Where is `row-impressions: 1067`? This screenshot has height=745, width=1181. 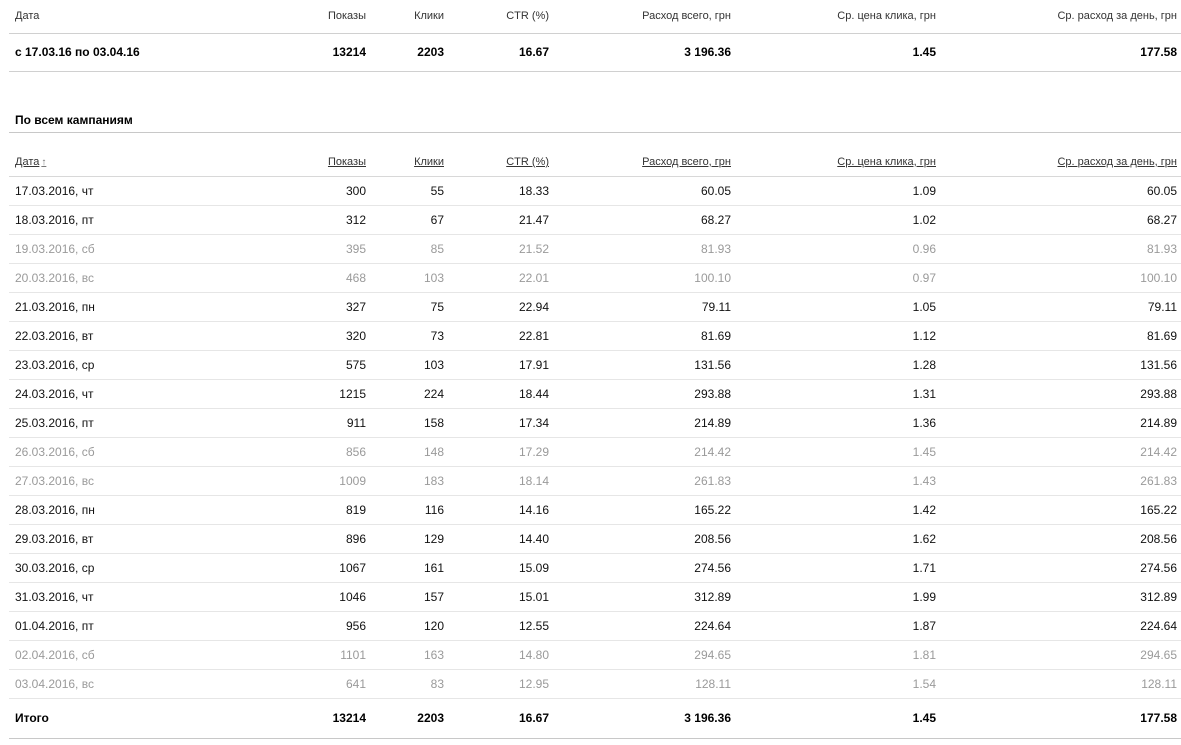 row-impressions: 1067 is located at coordinates (317, 568).